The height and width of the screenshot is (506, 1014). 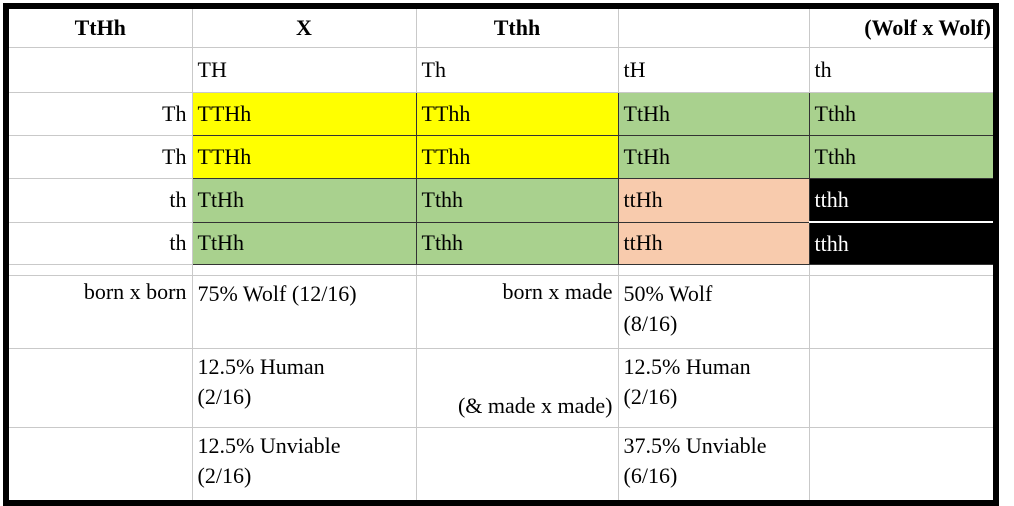 What do you see at coordinates (304, 312) in the screenshot?
I see `cross1-wolf-value: 75% Wolf (12/16)` at bounding box center [304, 312].